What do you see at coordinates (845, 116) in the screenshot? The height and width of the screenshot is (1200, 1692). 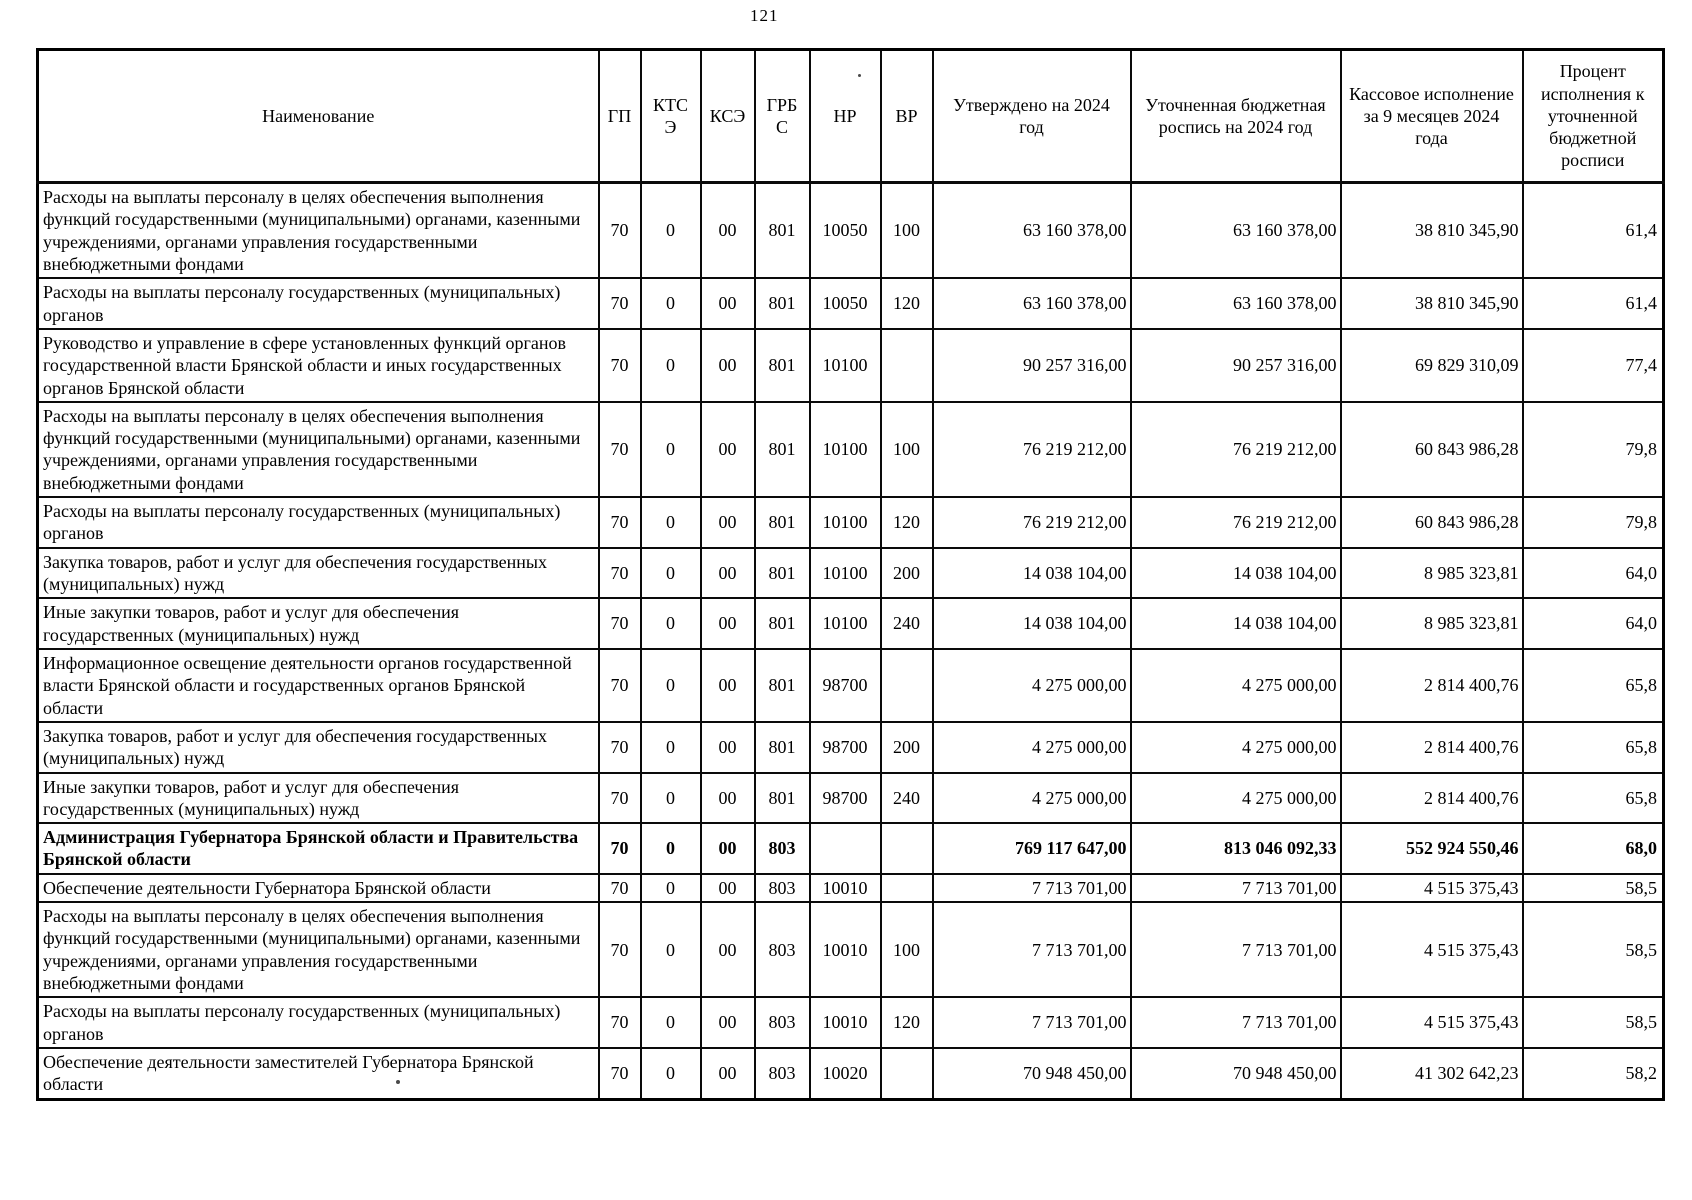 I see `header-nr: НР` at bounding box center [845, 116].